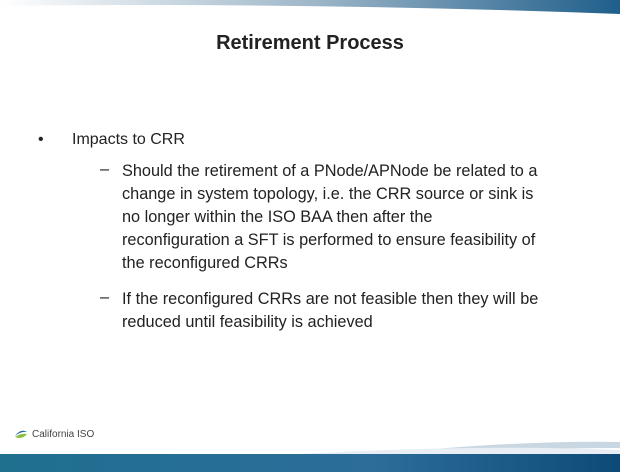 The image size is (620, 472). Describe the element at coordinates (310, 7) in the screenshot. I see `top-bar` at that location.